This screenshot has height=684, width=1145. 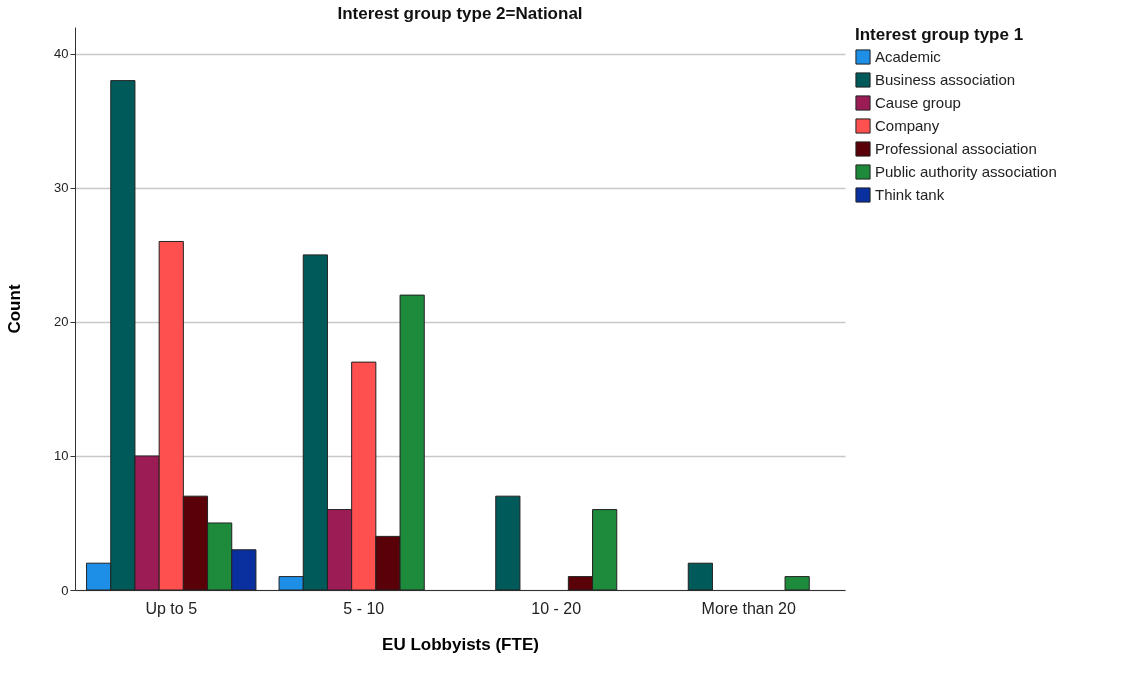 I want to click on x-tick-label: 10 - 20, so click(x=556, y=608).